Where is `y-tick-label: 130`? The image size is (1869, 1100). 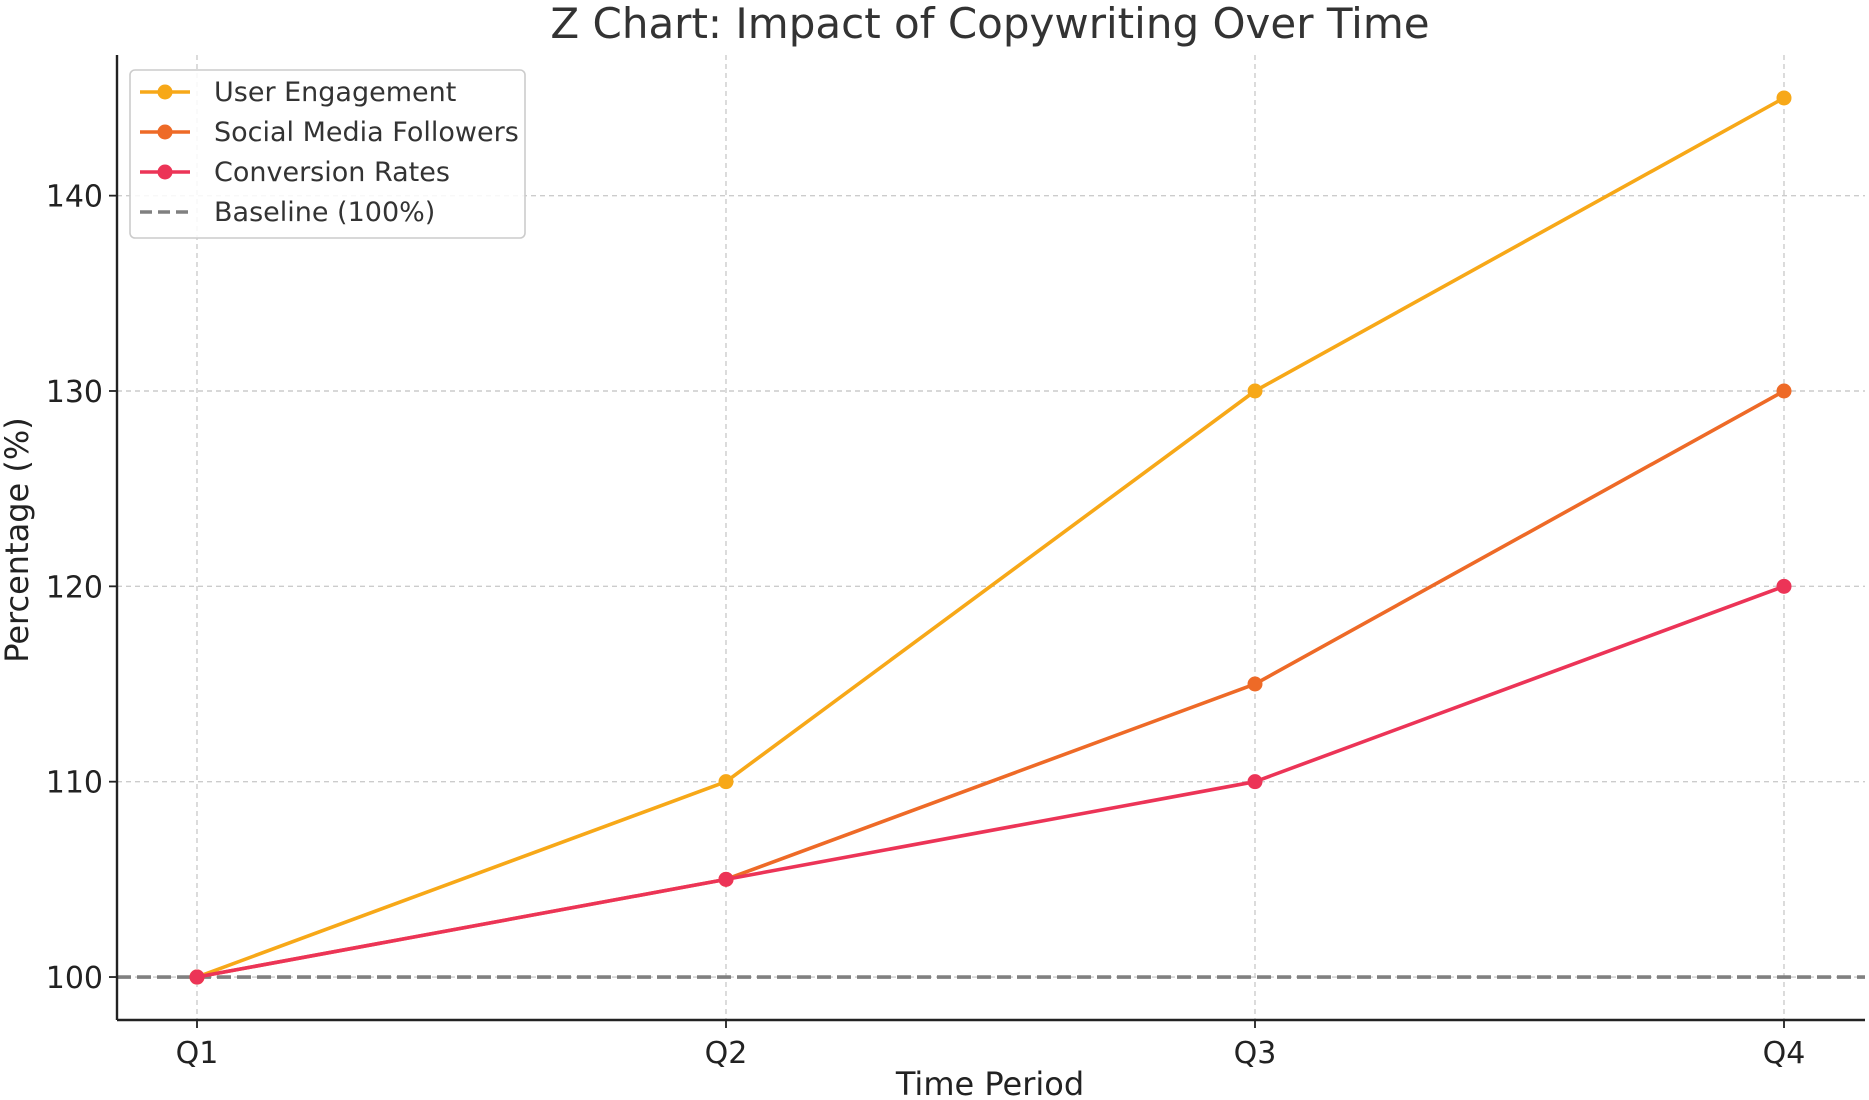 y-tick-label: 130 is located at coordinates (74, 392).